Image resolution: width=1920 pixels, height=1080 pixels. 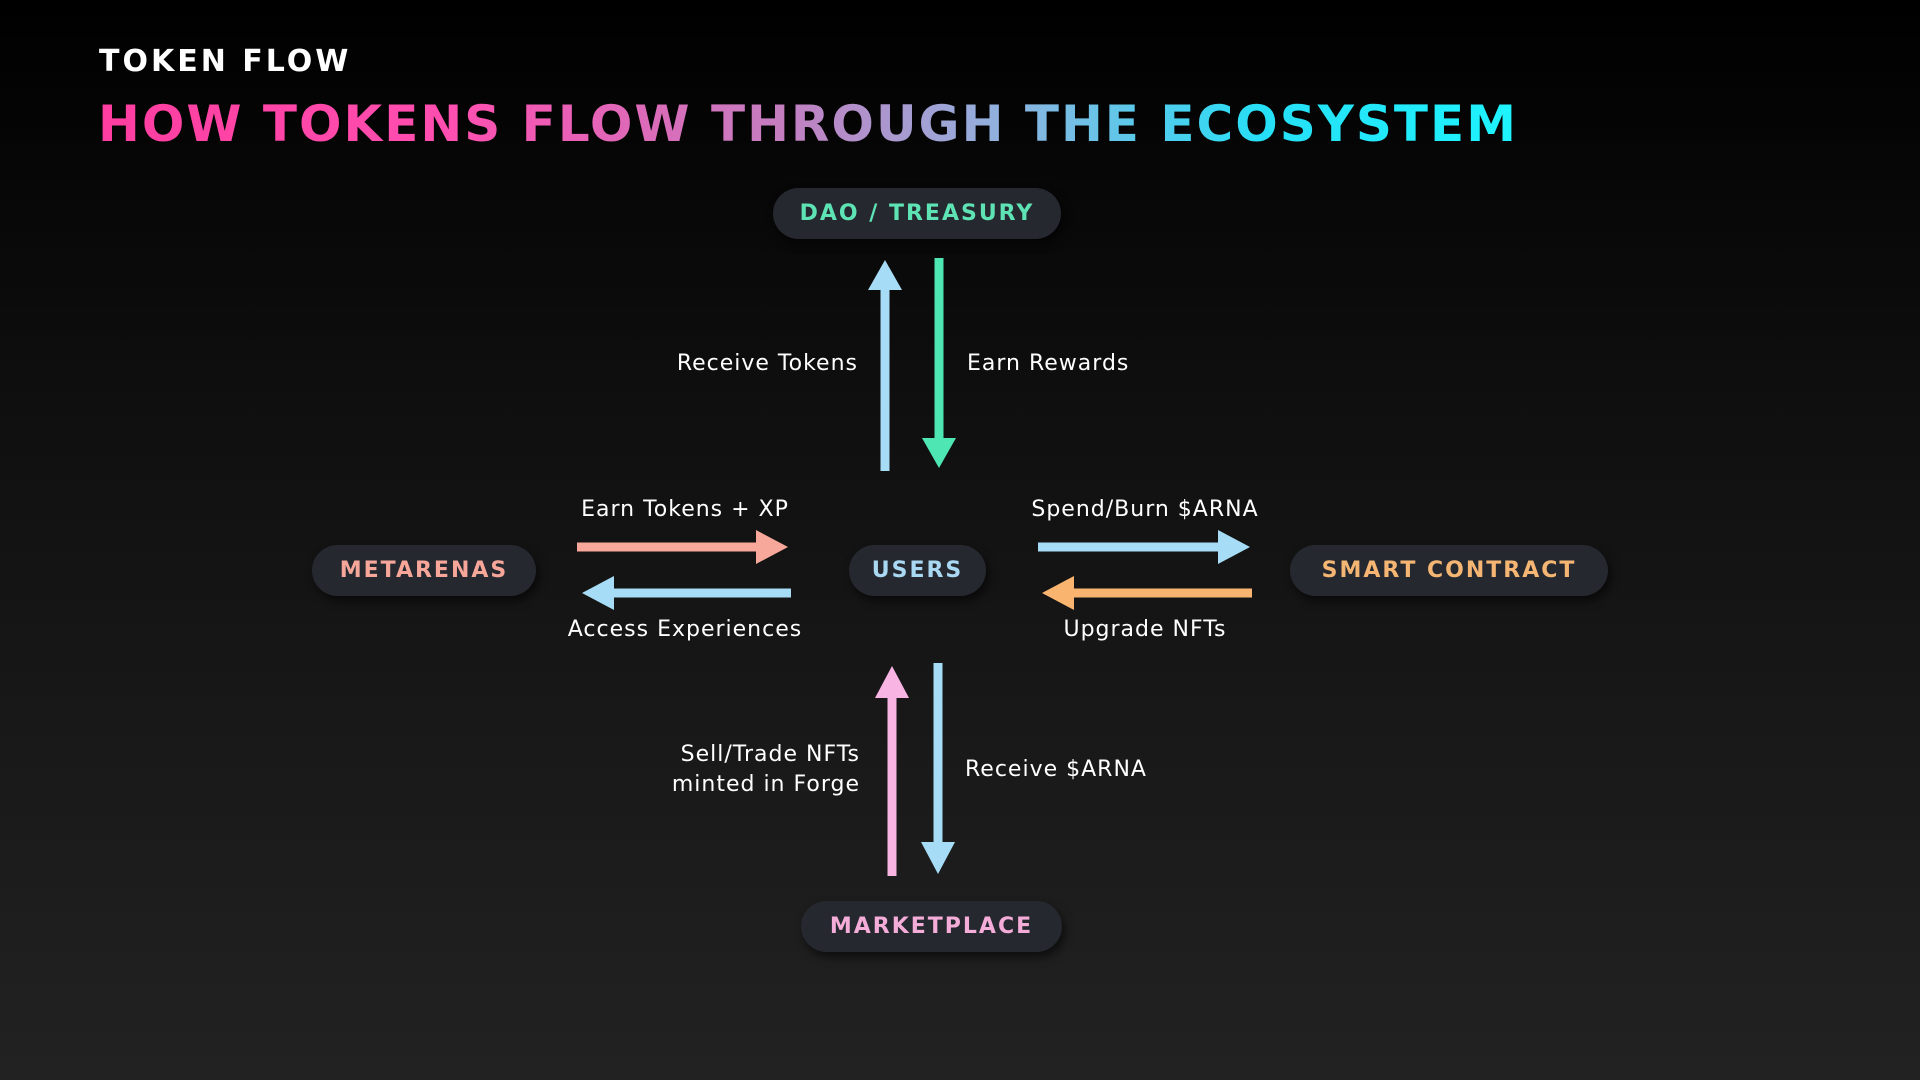 I want to click on label-receive-arna: Receive $ARNA, so click(x=1056, y=769).